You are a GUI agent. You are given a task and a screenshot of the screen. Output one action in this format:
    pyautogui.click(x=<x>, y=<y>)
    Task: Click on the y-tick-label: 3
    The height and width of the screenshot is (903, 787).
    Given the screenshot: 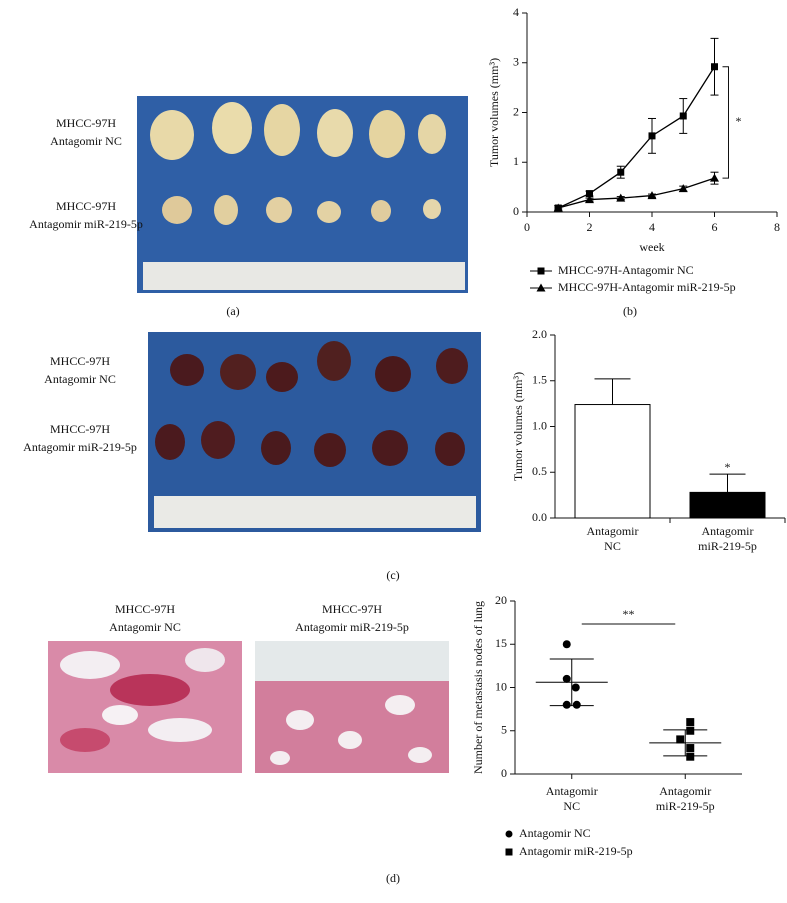 What is the action you would take?
    pyautogui.click(x=516, y=62)
    